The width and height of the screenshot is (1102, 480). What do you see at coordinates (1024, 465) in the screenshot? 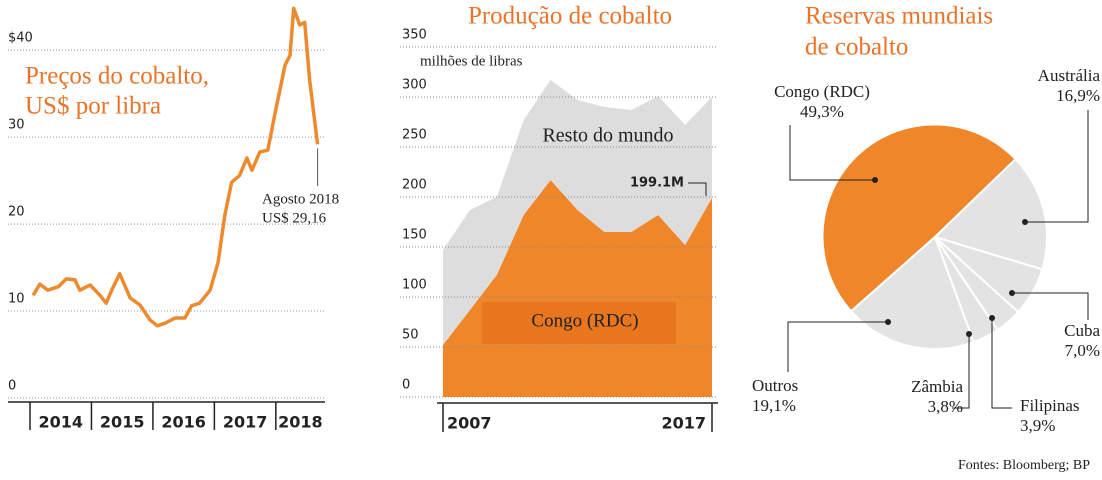
I see `source-note: Fontes: Bloomberg; BP` at bounding box center [1024, 465].